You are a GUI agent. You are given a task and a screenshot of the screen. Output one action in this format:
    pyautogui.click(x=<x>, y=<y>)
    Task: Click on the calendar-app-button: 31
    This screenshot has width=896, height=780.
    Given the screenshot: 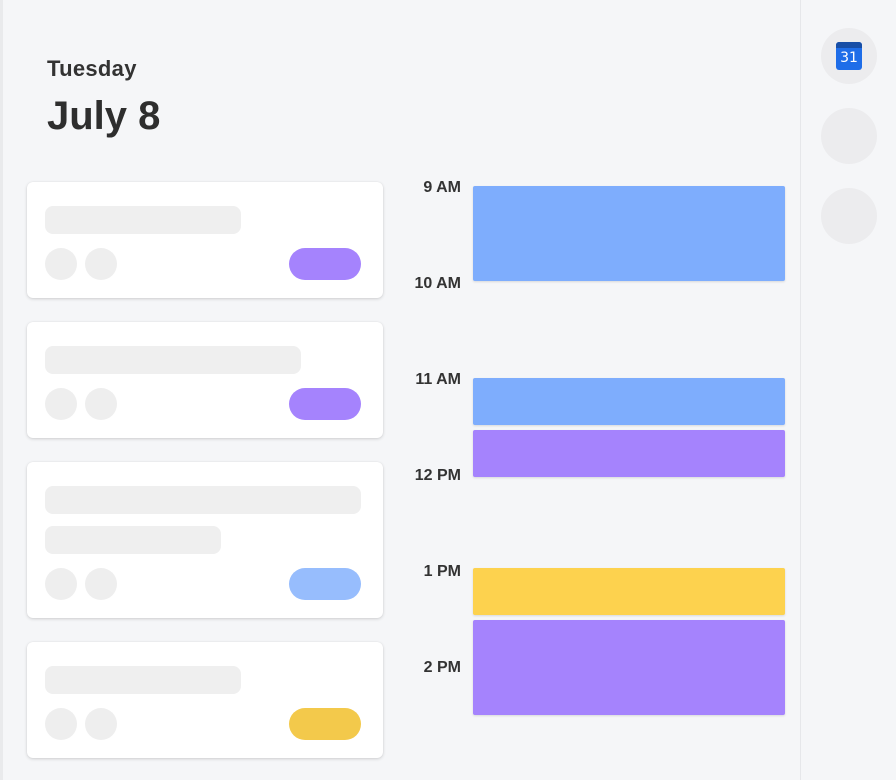 What is the action you would take?
    pyautogui.click(x=849, y=56)
    